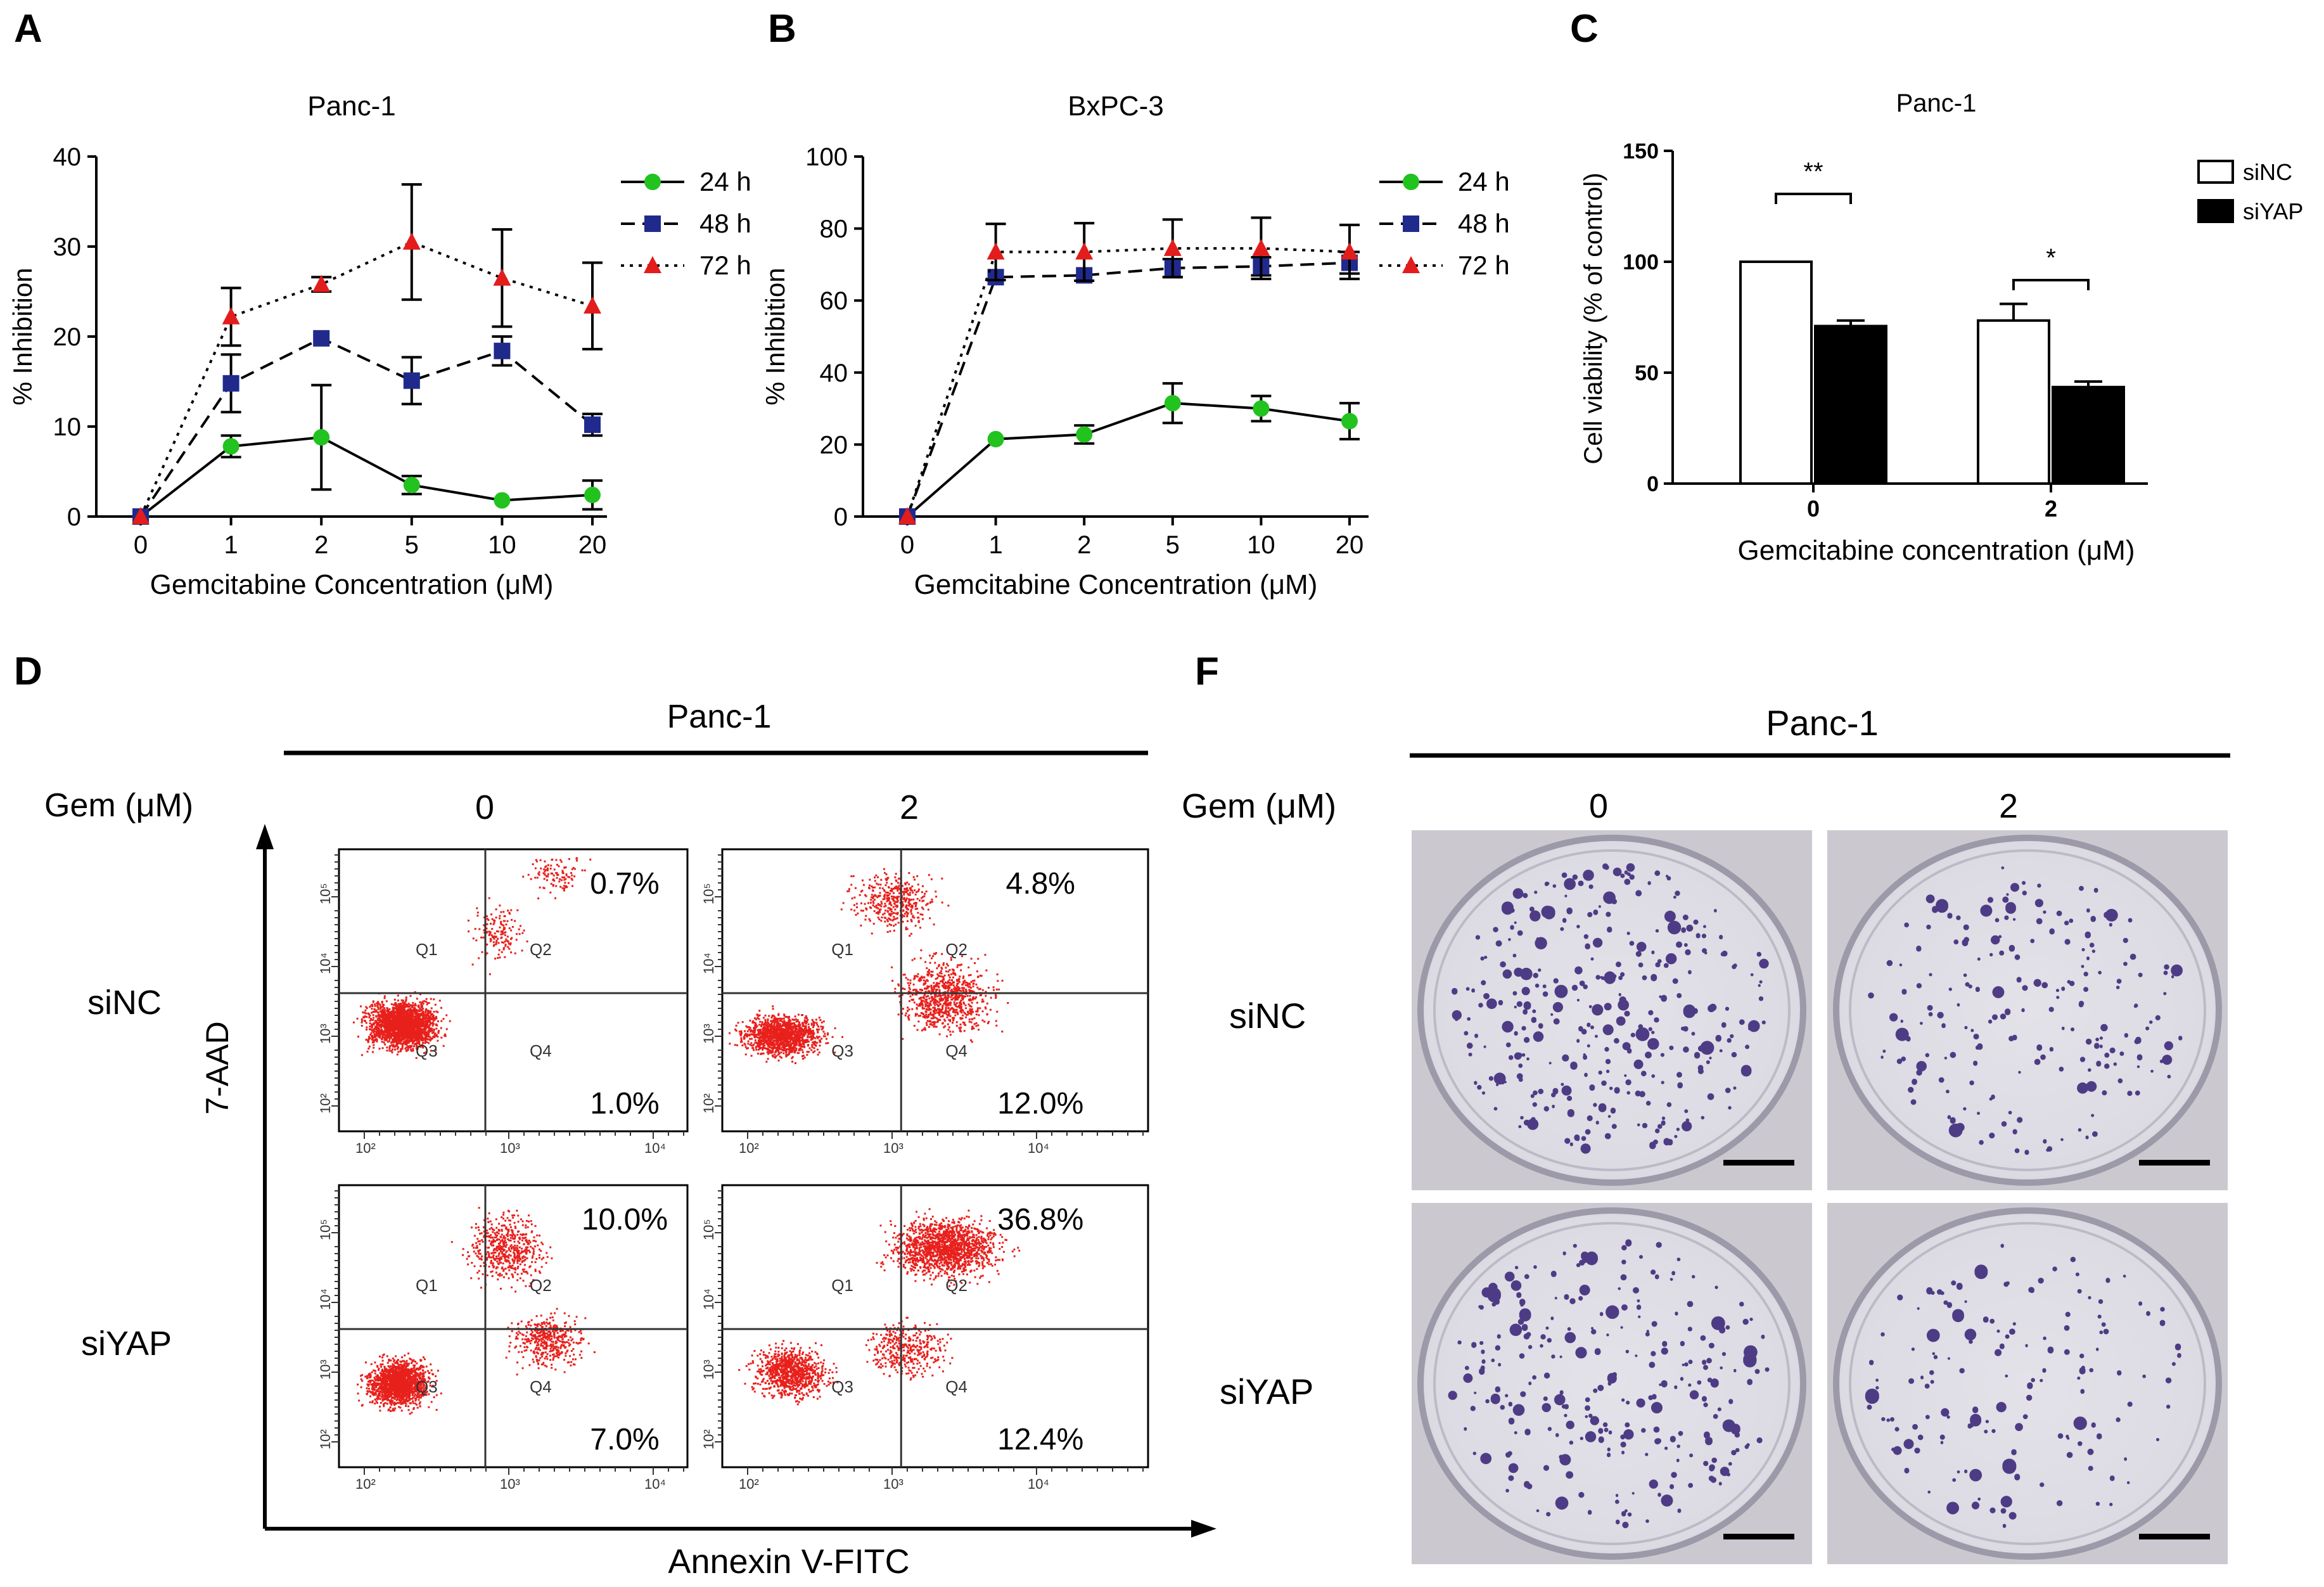 This screenshot has width=2324, height=1587. Describe the element at coordinates (2267, 172) in the screenshot. I see `legend-label: siNC` at that location.